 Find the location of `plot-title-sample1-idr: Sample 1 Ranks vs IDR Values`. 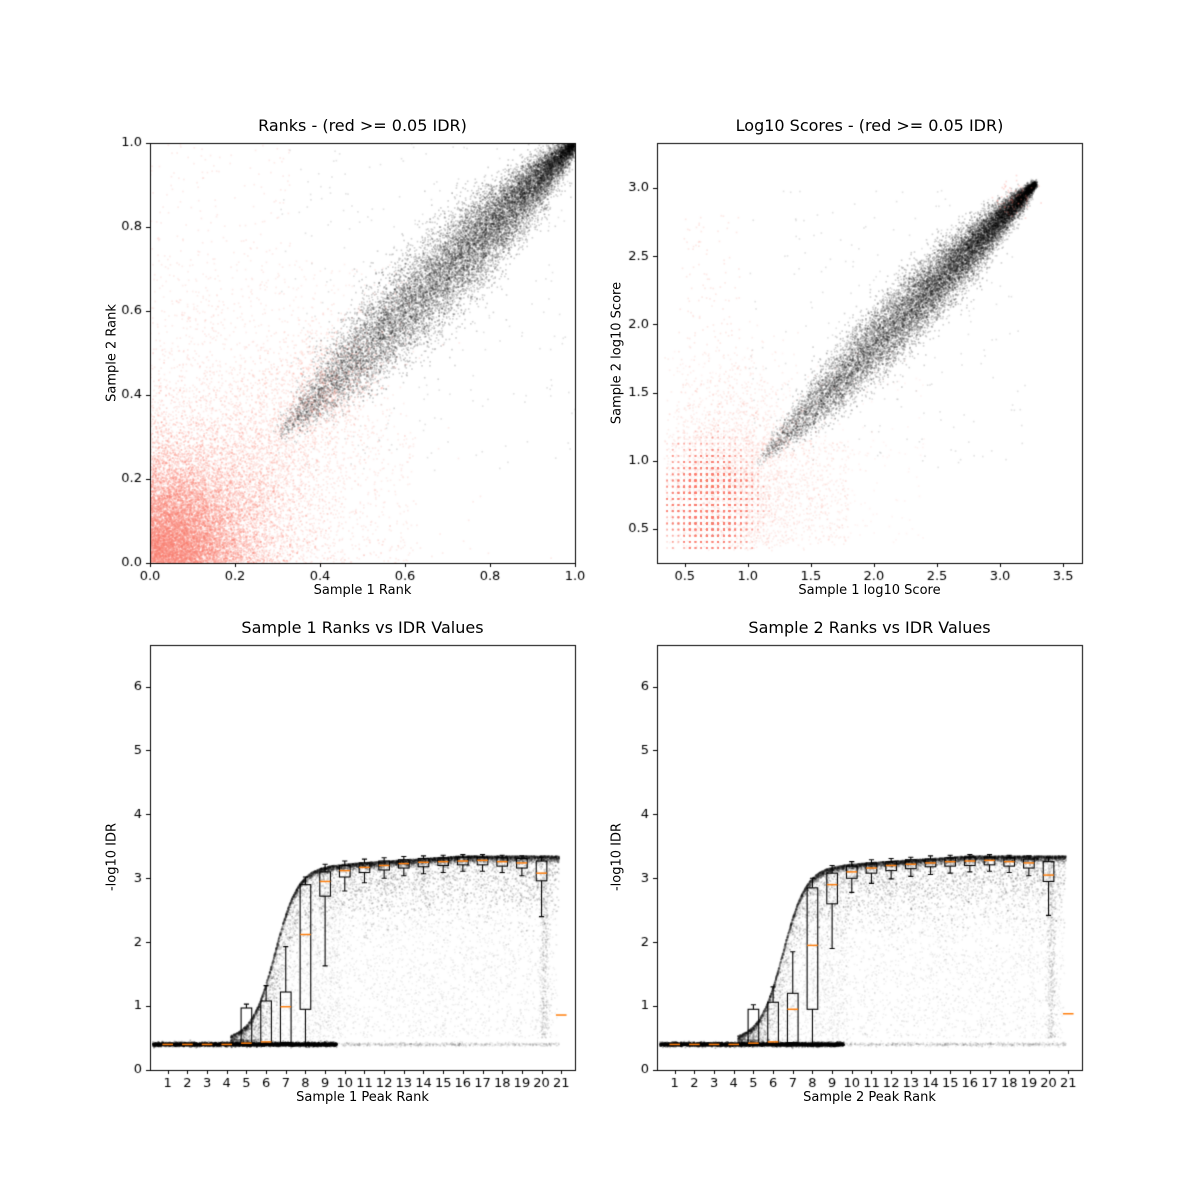

plot-title-sample1-idr: Sample 1 Ranks vs IDR Values is located at coordinates (362, 627).